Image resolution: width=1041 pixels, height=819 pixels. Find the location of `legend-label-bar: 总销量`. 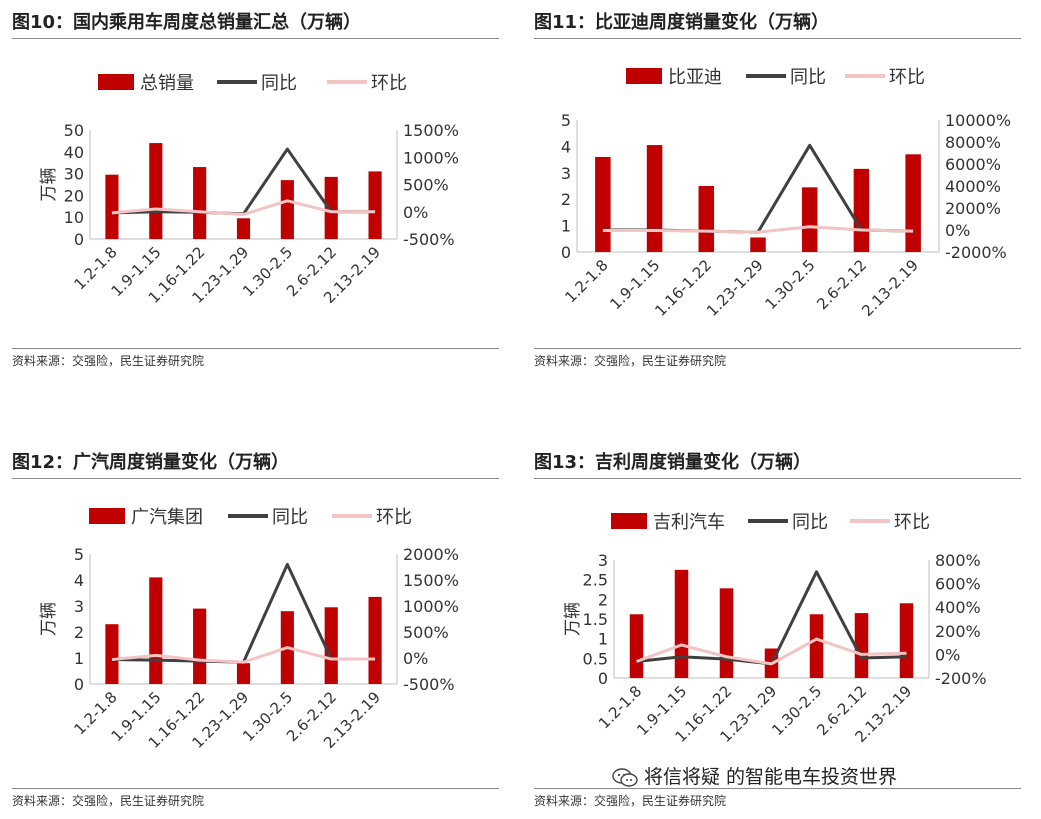

legend-label-bar: 总销量 is located at coordinates (167, 83).